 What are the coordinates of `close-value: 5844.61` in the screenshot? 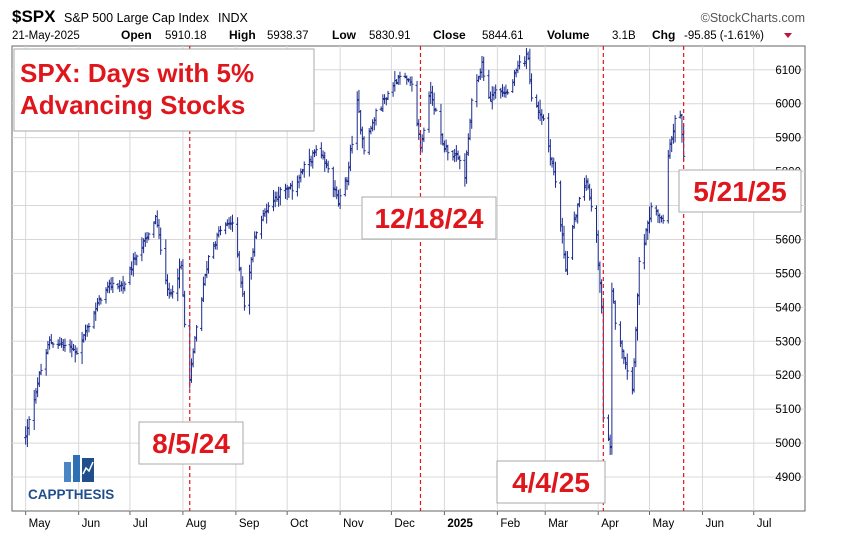 It's located at (503, 36).